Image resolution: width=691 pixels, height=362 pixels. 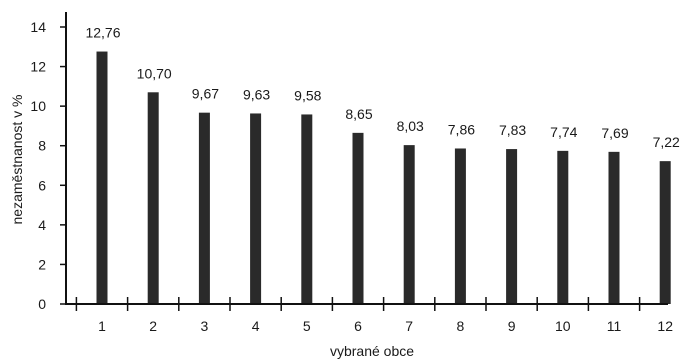 I want to click on x-tick-label-8: 8, so click(x=461, y=326).